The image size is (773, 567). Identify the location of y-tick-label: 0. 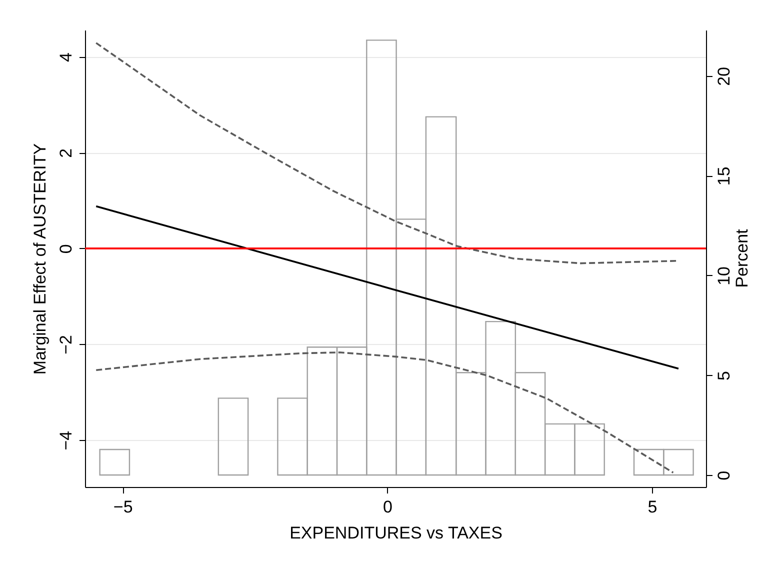
(66, 249).